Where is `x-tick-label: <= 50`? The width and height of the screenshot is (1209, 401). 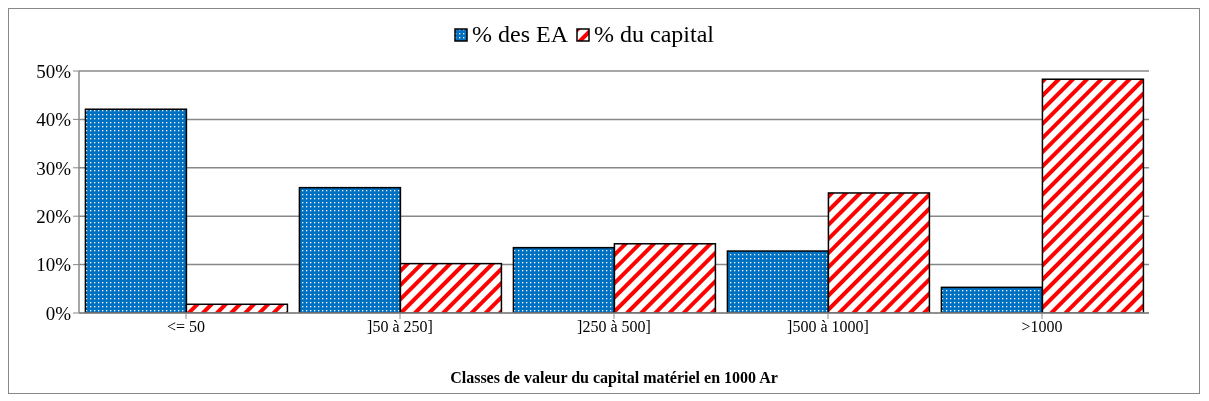 x-tick-label: <= 50 is located at coordinates (186, 327).